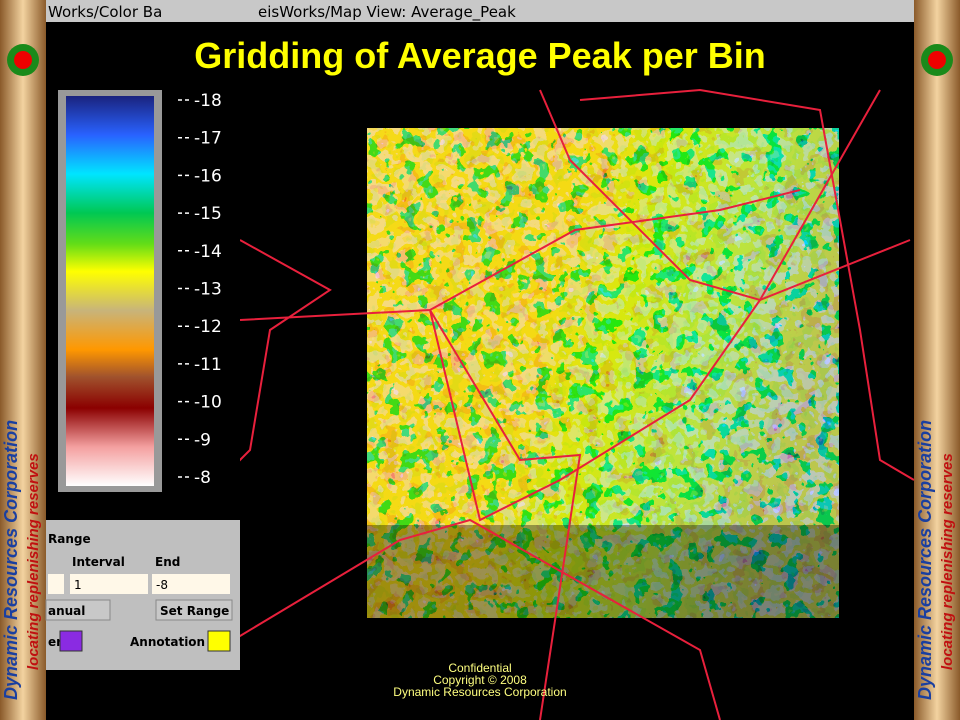 This screenshot has height=720, width=960. I want to click on range-heading: Range, so click(69, 539).